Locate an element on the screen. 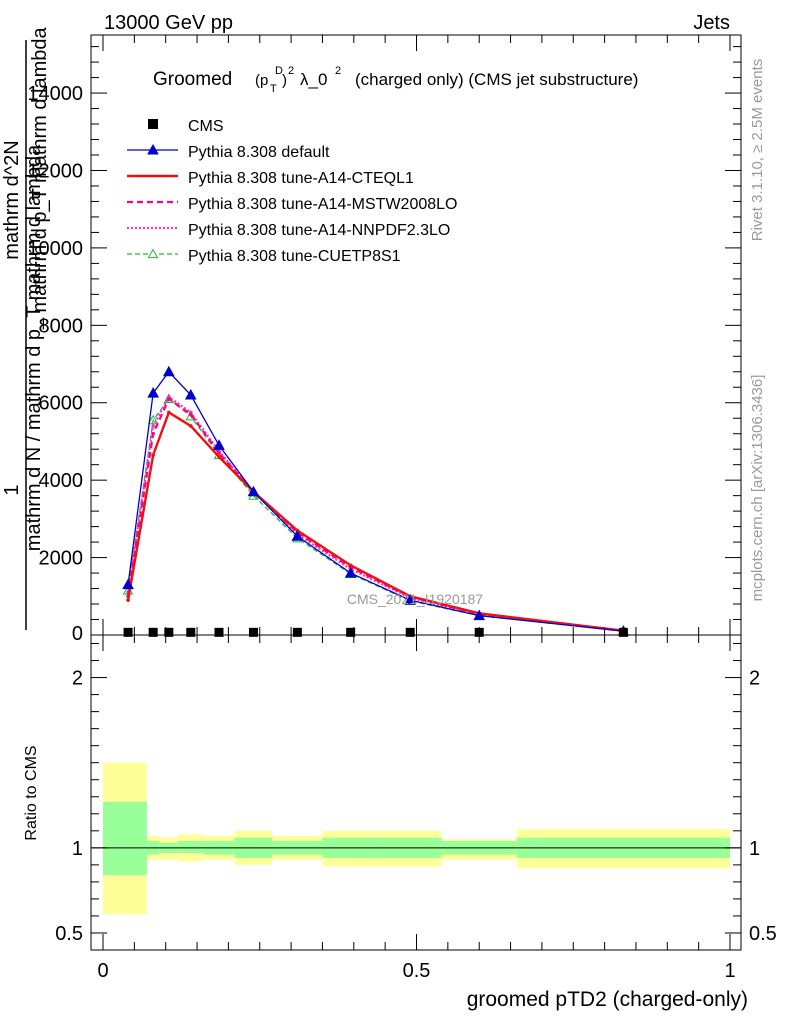 This screenshot has width=786, height=1024. ylabel-one: 1 is located at coordinates (12, 489).